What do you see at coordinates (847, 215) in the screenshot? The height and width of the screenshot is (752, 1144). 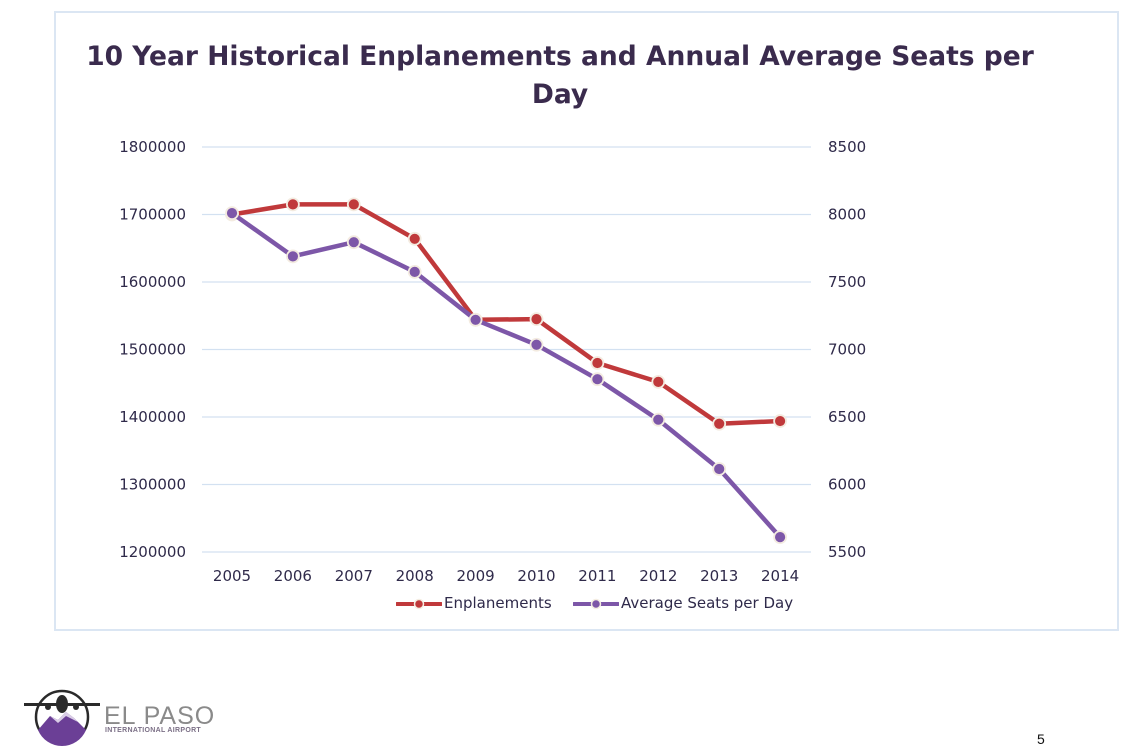 I see `y-right-tick-label: 8000` at bounding box center [847, 215].